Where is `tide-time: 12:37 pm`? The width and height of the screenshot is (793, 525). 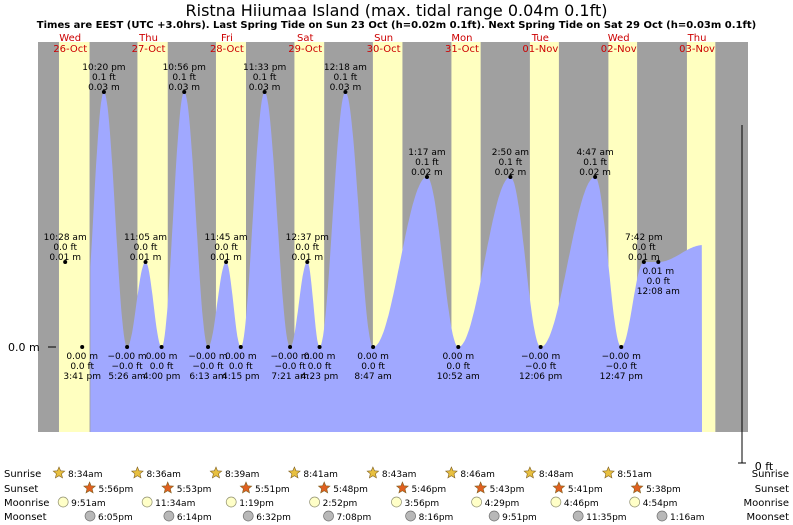
tide-time: 12:37 pm is located at coordinates (307, 238).